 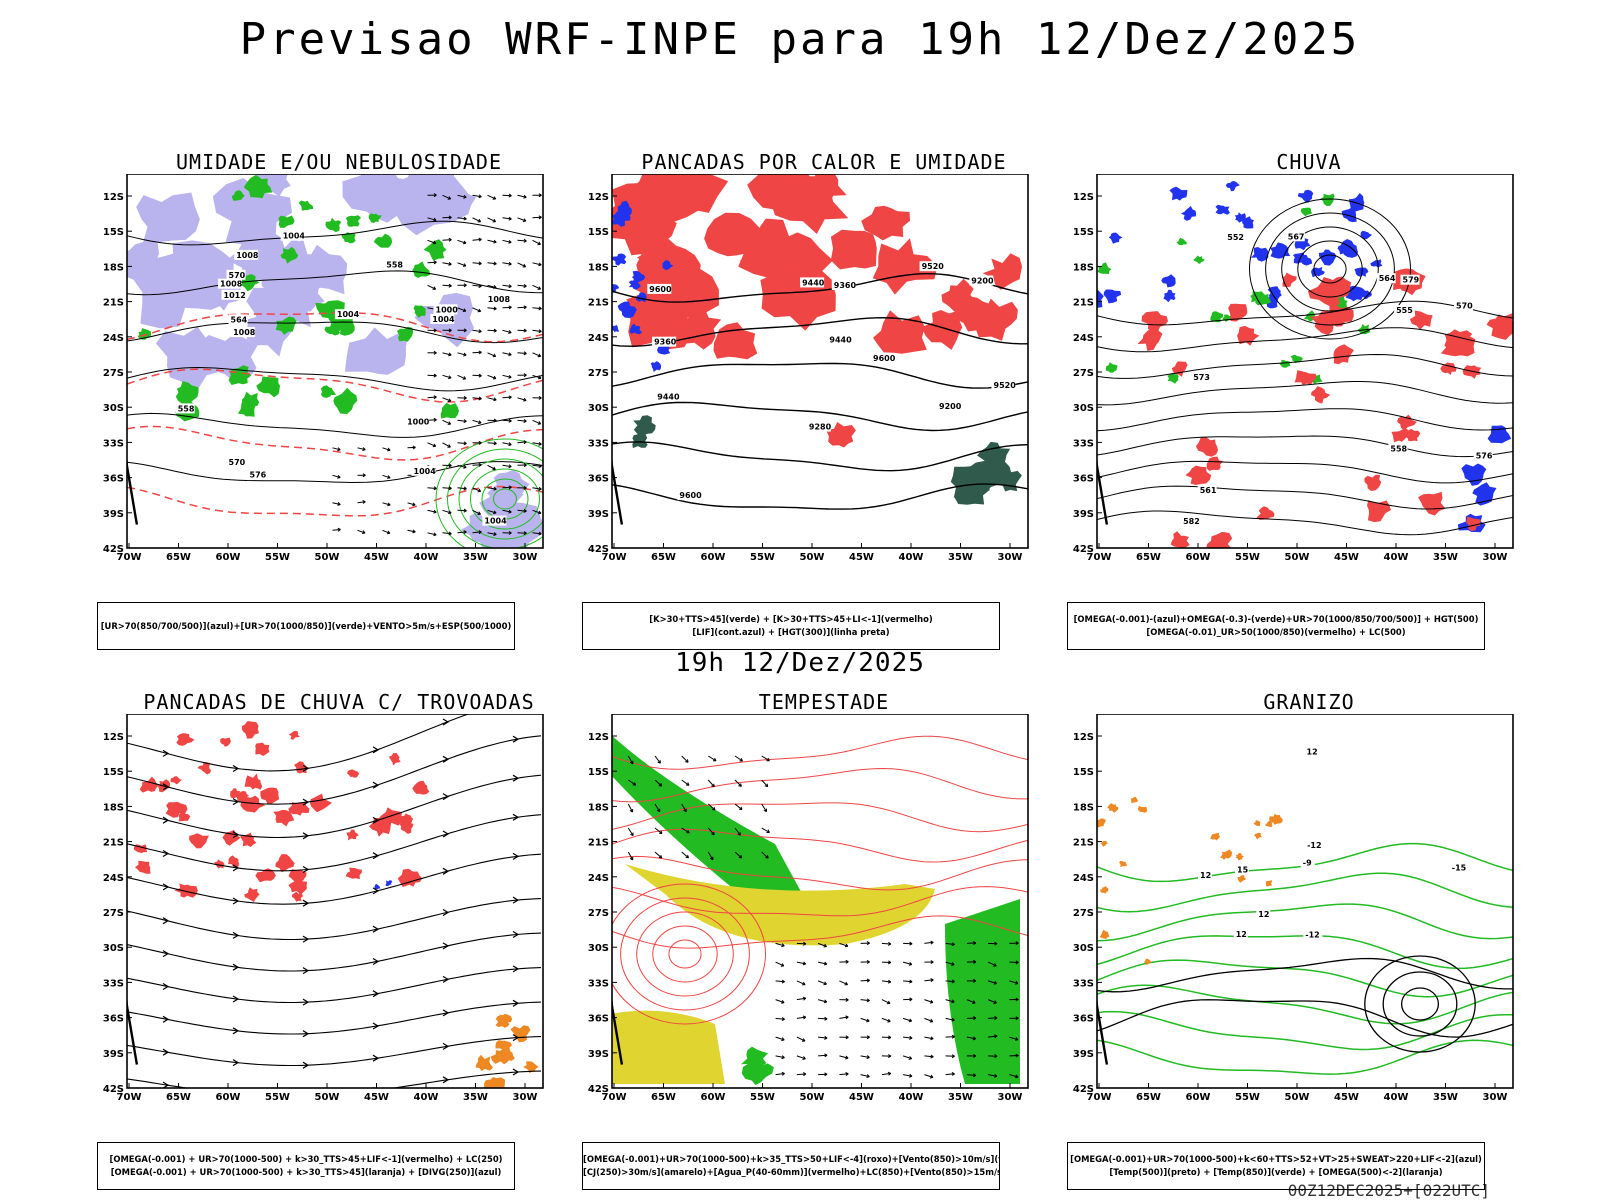 I want to click on lon-tick-label: 45W, so click(x=1346, y=1097).